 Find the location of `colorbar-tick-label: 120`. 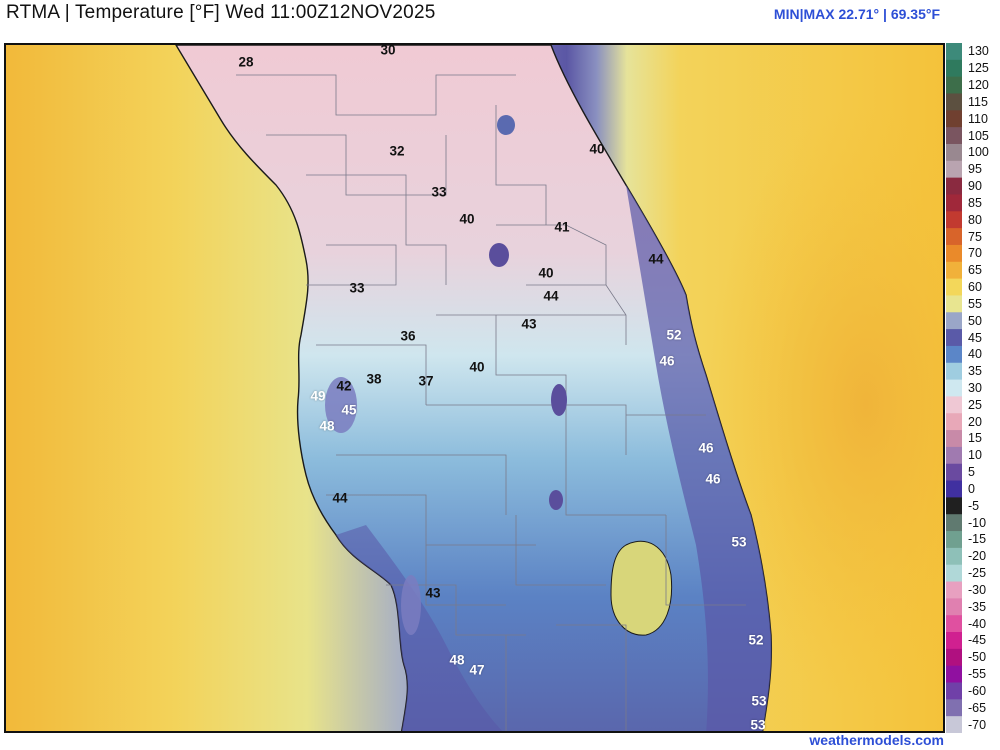

colorbar-tick-label: 120 is located at coordinates (978, 85).